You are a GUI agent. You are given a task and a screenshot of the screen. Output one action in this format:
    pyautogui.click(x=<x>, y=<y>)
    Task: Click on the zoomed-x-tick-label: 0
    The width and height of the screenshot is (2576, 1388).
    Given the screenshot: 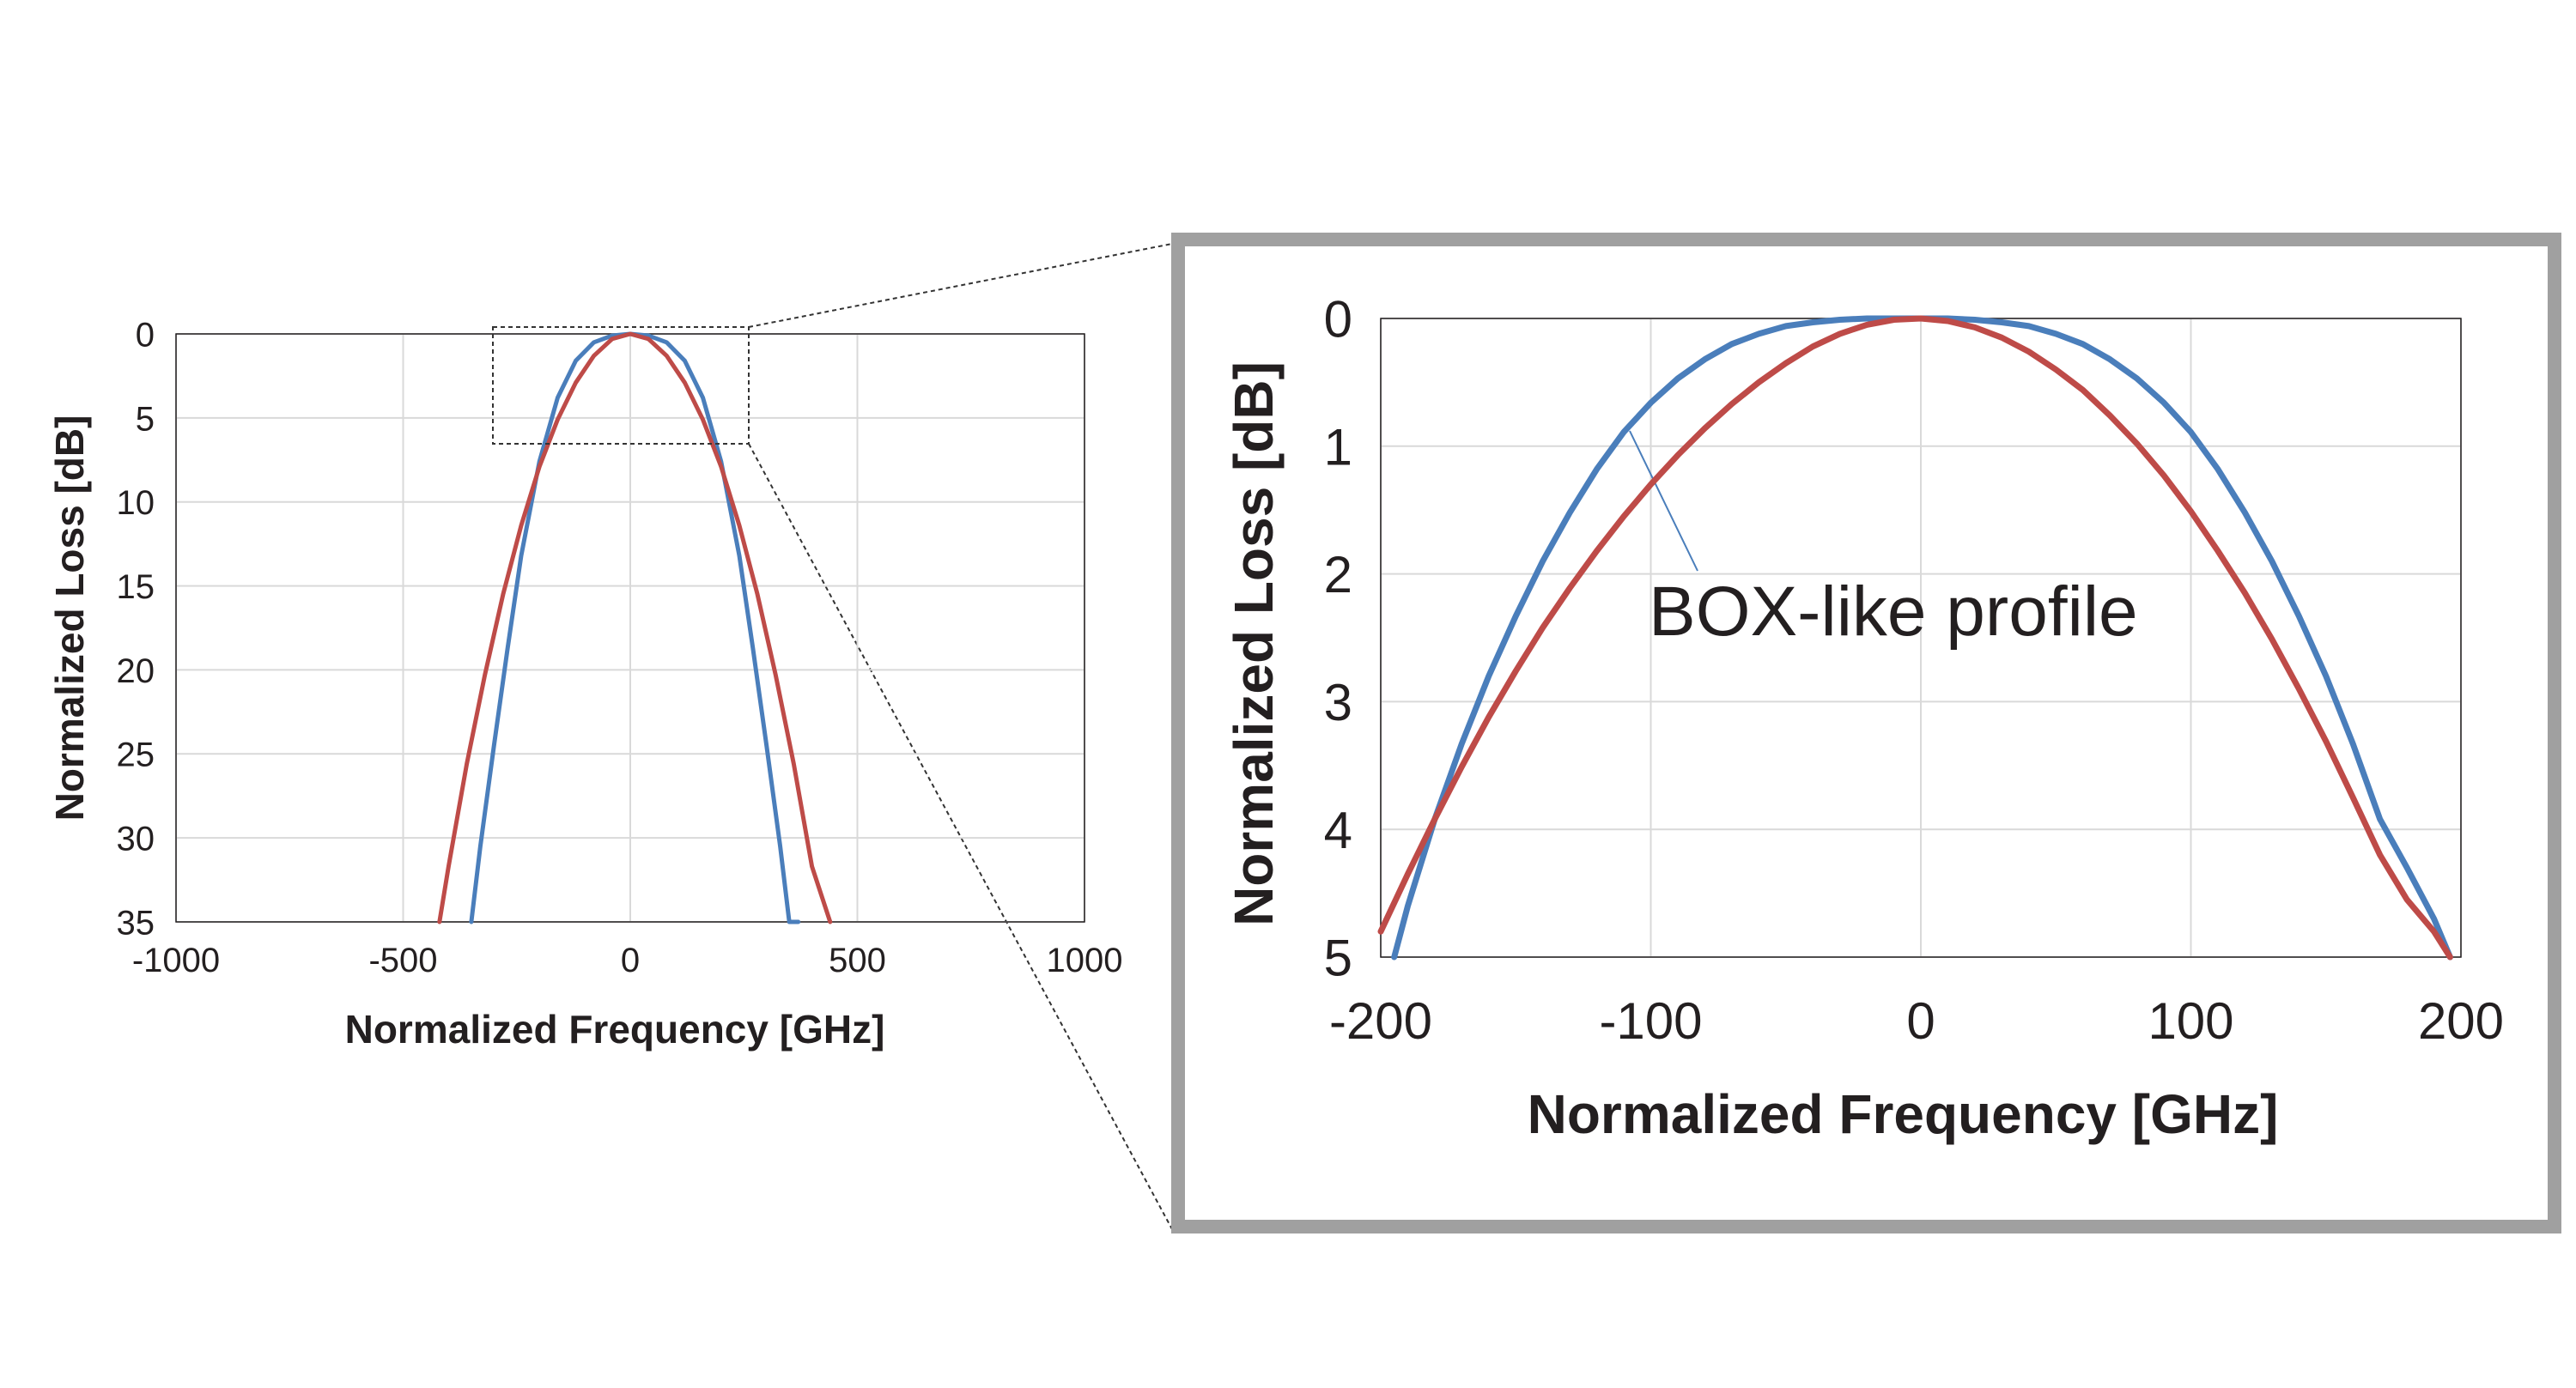 What is the action you would take?
    pyautogui.click(x=1921, y=1021)
    